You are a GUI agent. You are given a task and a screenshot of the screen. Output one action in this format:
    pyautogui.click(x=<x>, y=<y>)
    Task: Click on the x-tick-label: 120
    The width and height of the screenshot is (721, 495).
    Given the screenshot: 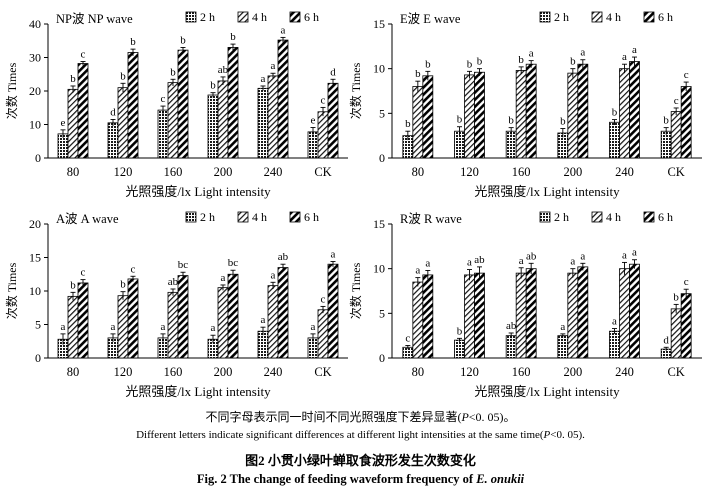 What is the action you would take?
    pyautogui.click(x=123, y=372)
    